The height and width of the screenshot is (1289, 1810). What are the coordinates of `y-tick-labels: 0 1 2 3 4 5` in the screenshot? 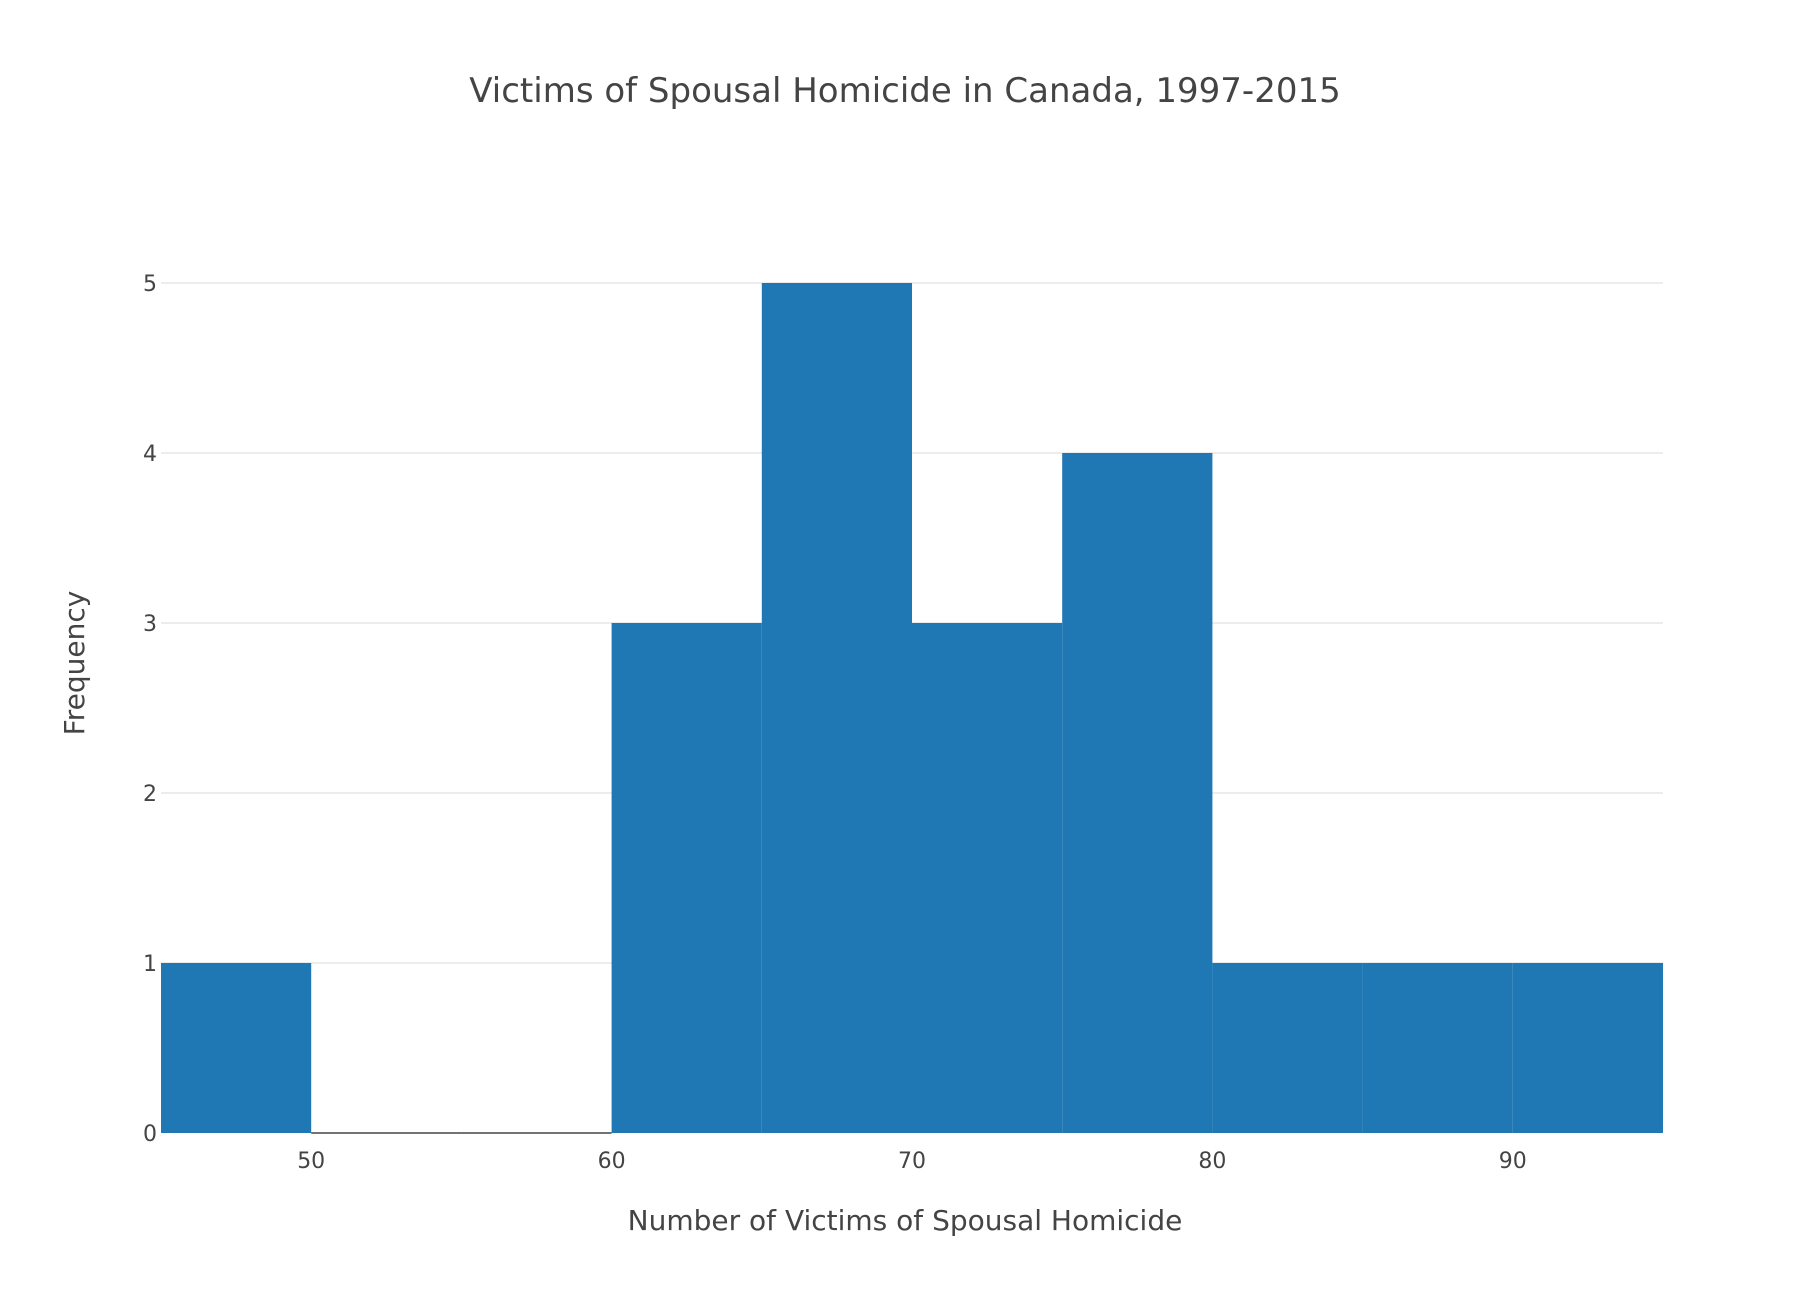 It's located at (150, 709).